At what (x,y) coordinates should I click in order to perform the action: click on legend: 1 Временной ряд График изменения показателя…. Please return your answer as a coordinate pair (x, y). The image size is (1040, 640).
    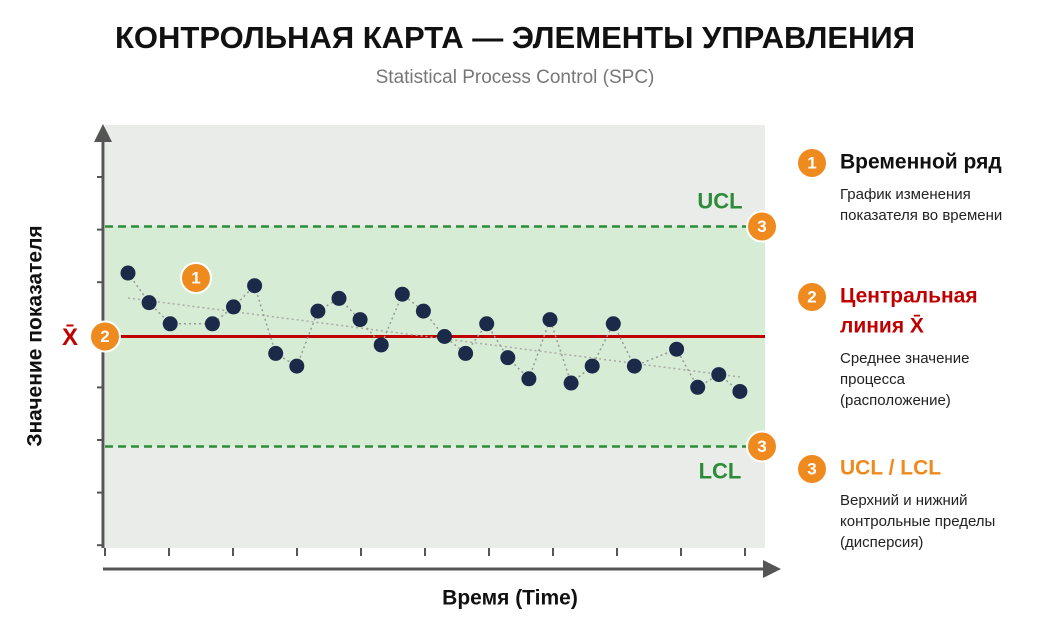
    Looking at the image, I should click on (899, 349).